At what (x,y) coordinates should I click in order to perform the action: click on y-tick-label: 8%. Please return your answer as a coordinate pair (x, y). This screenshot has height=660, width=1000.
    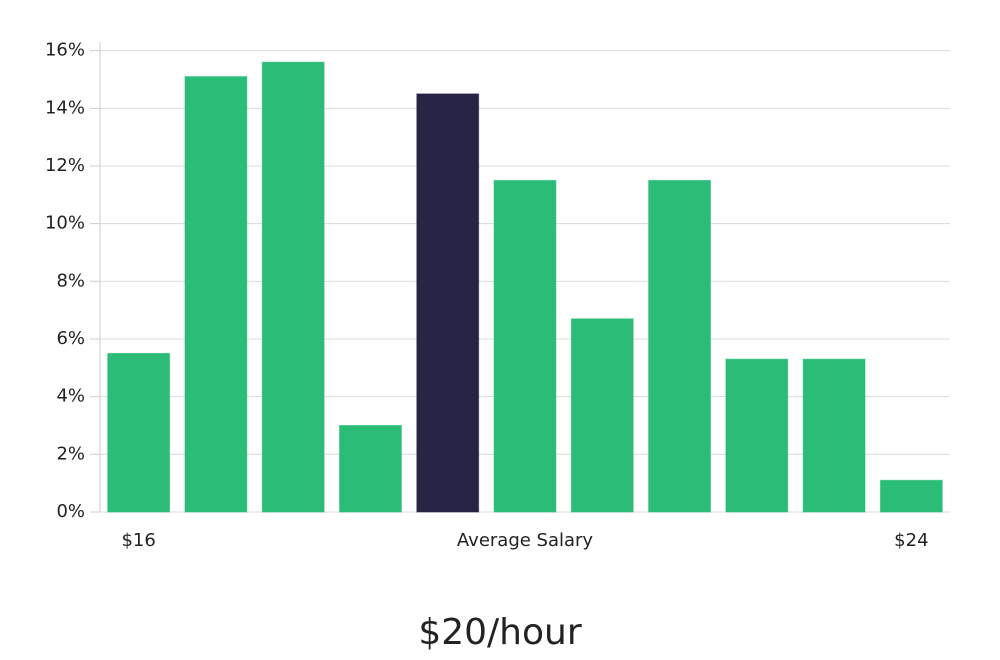
    Looking at the image, I should click on (70, 280).